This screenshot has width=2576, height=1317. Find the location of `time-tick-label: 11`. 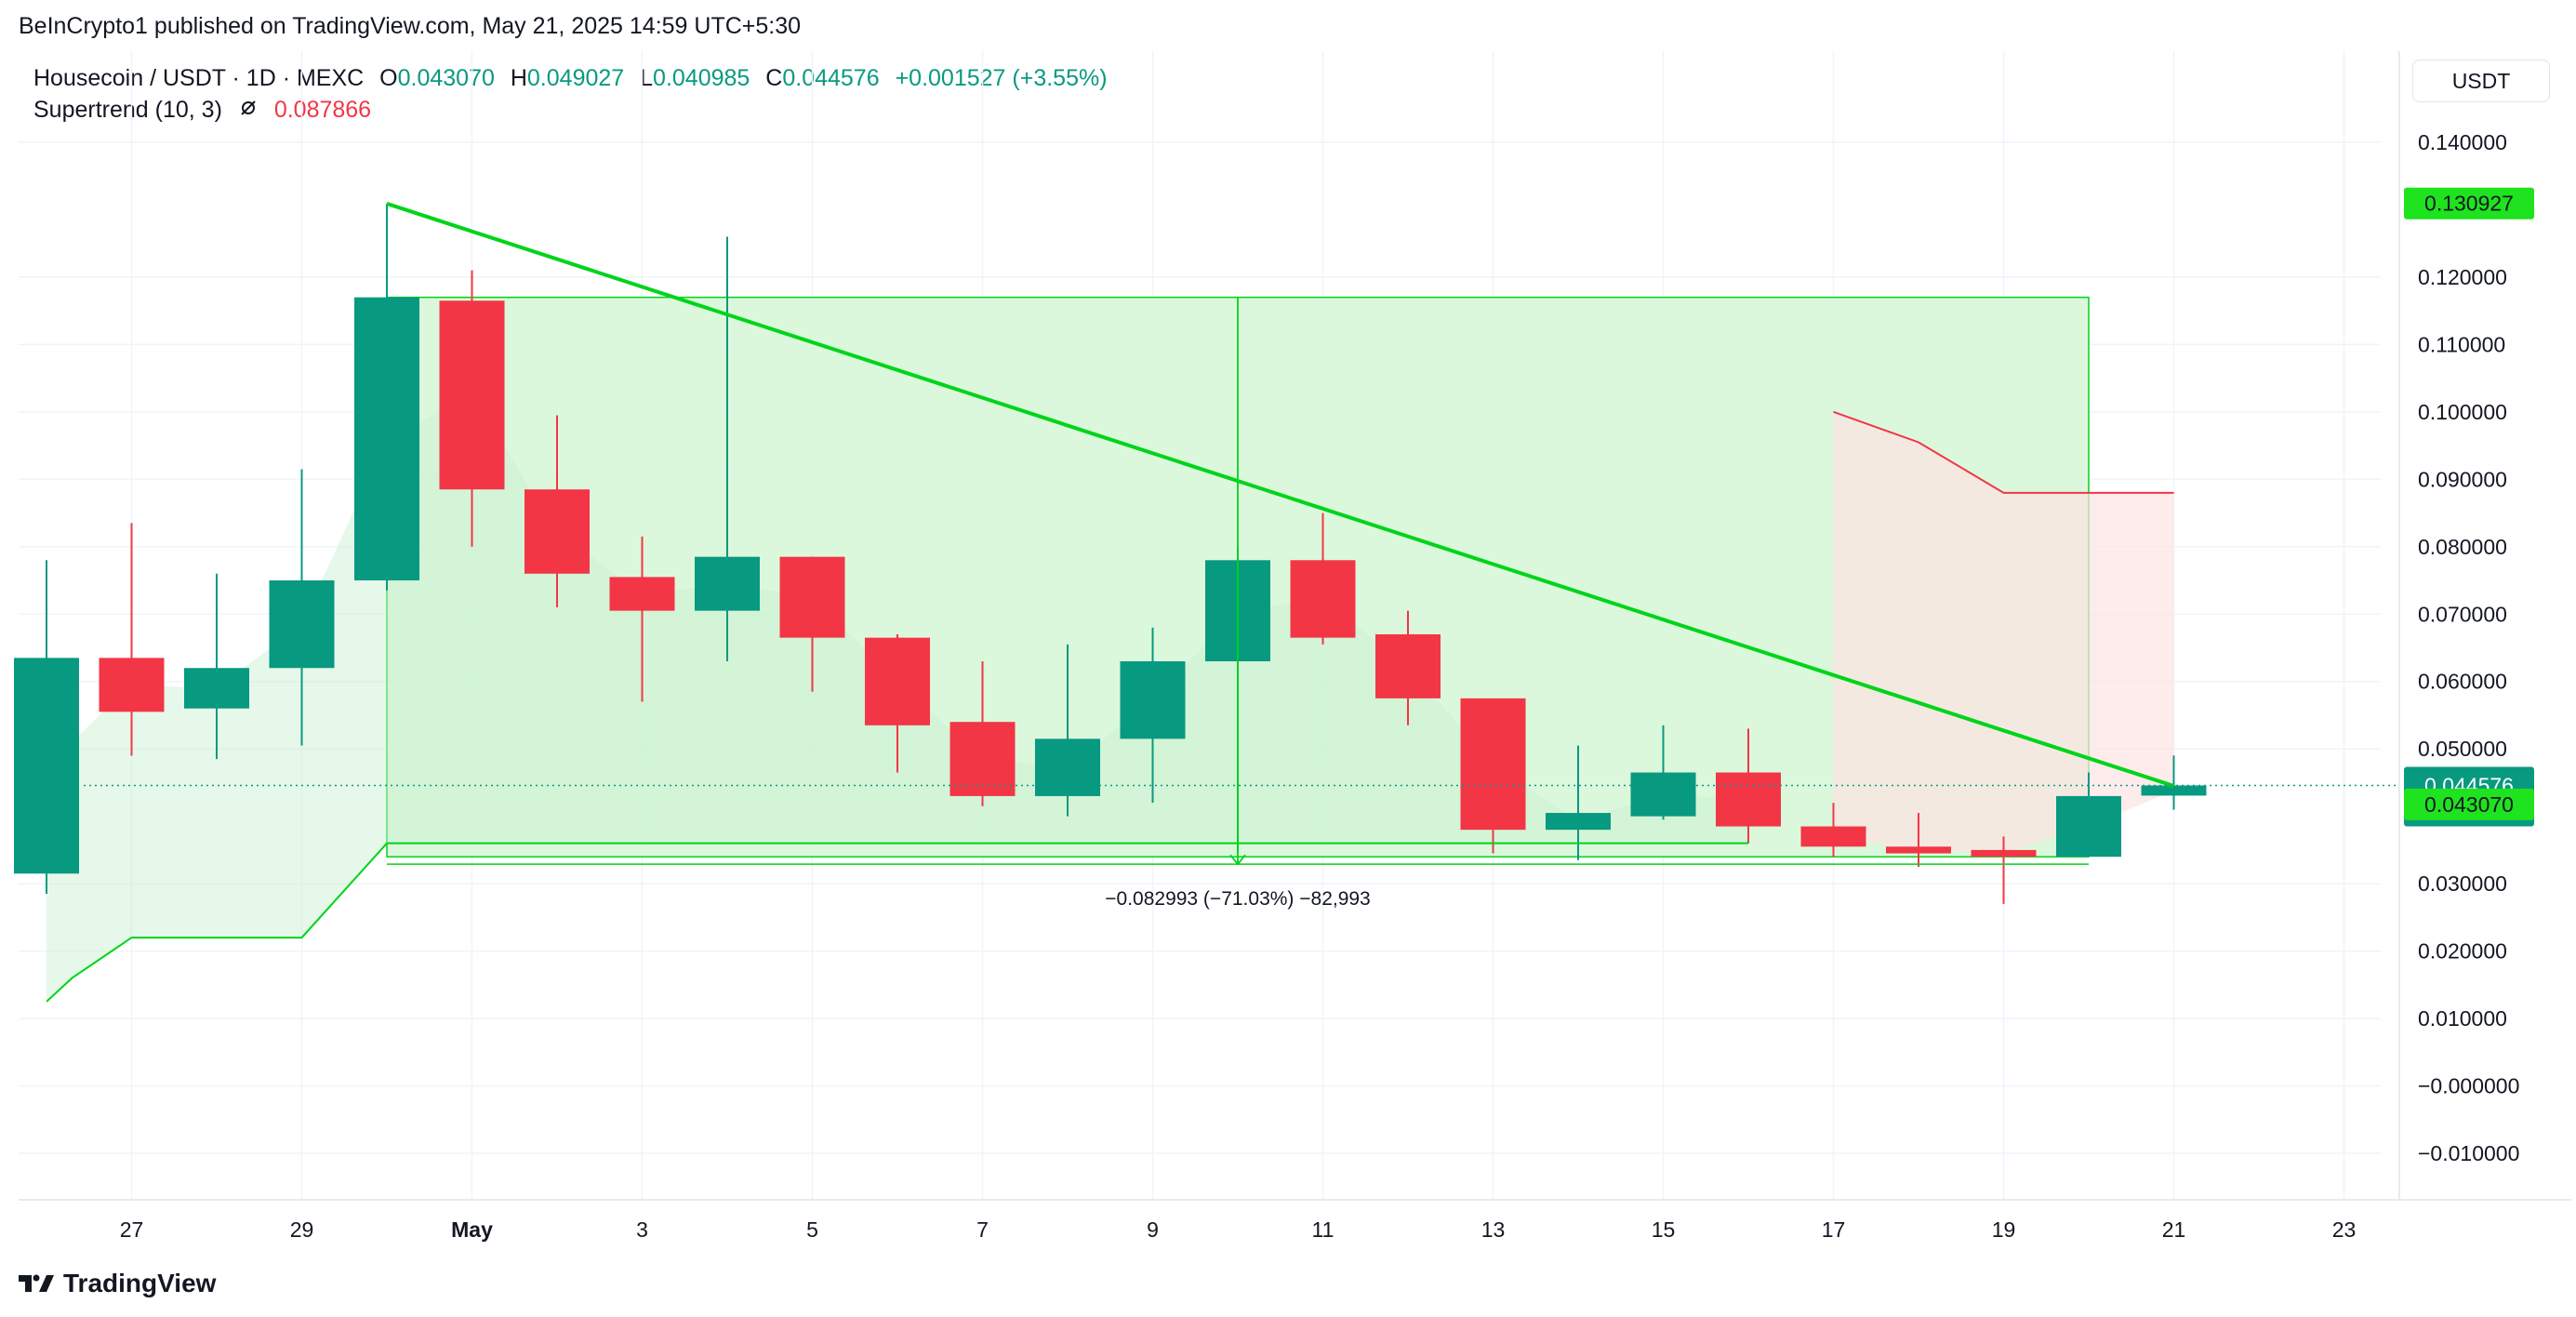

time-tick-label: 11 is located at coordinates (1323, 1229).